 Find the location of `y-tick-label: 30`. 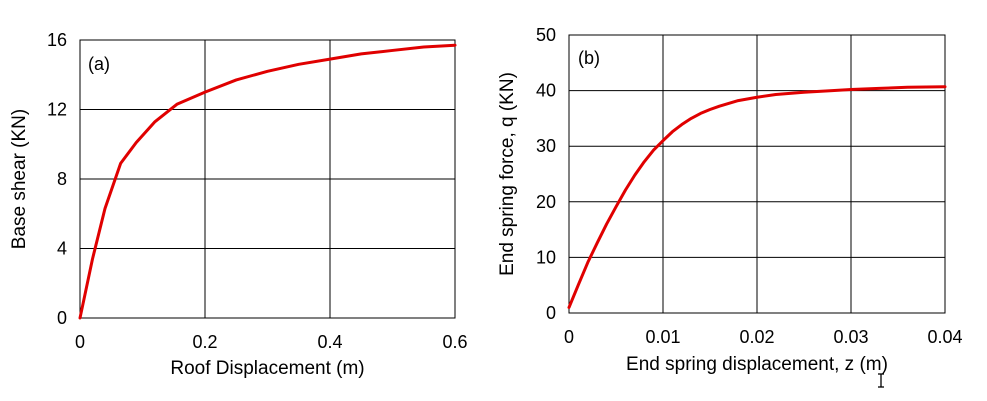

y-tick-label: 30 is located at coordinates (546, 146).